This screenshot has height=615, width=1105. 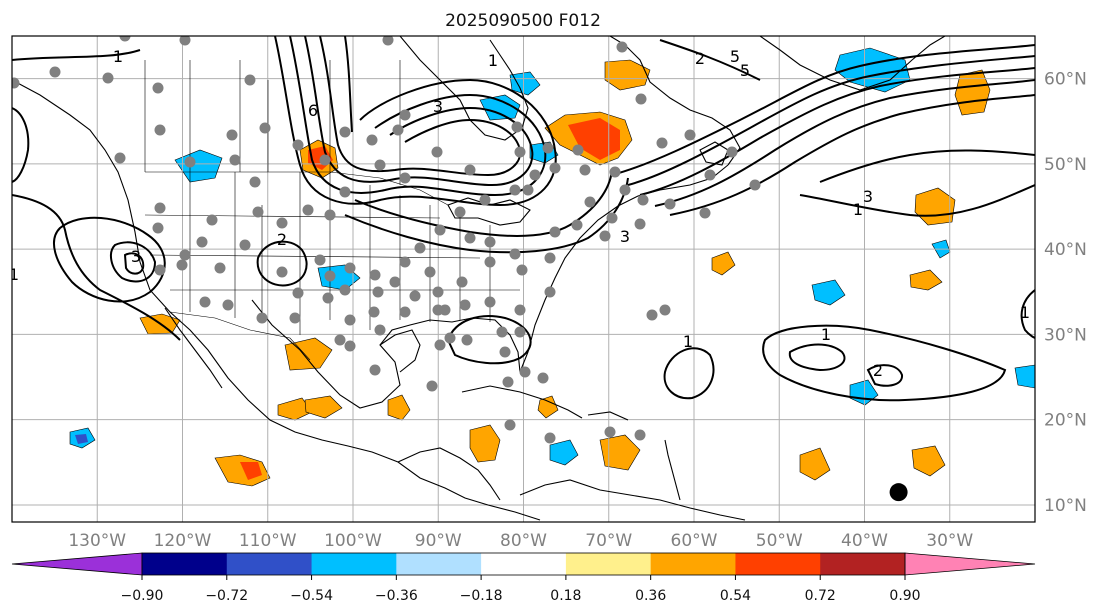 What do you see at coordinates (522, 402) in the screenshot?
I see `coast-cuba` at bounding box center [522, 402].